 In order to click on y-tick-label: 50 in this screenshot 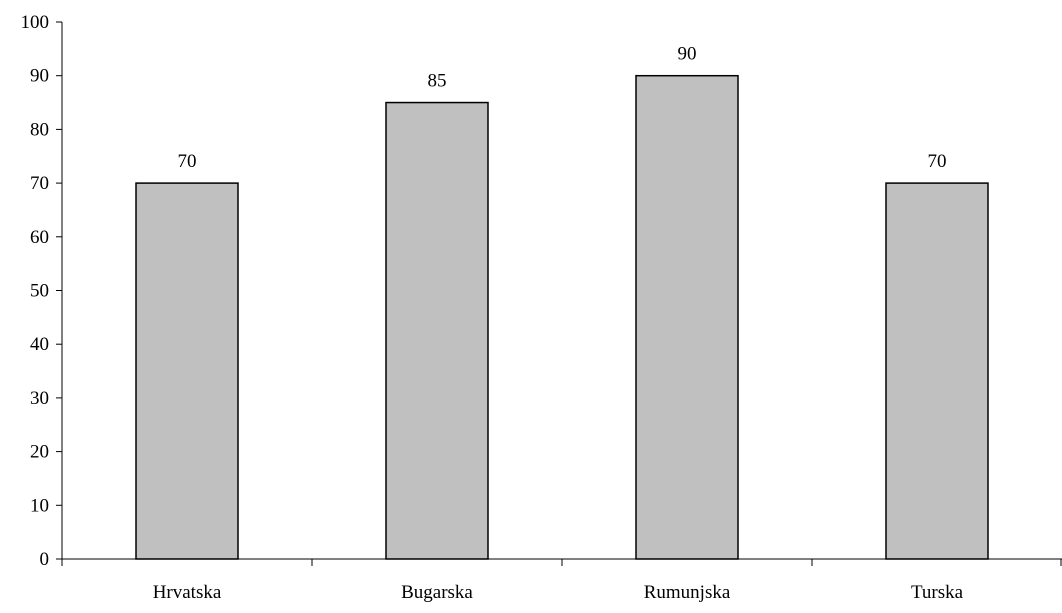, I will do `click(39, 291)`.